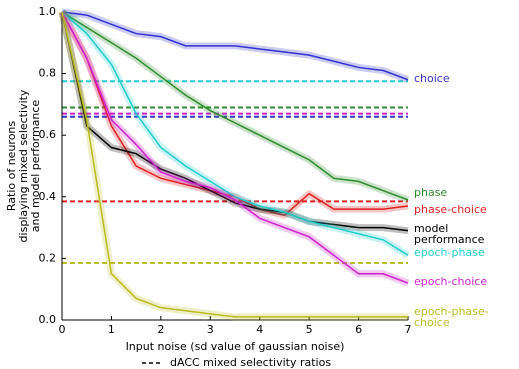 The width and height of the screenshot is (519, 369). Describe the element at coordinates (259, 329) in the screenshot. I see `x-tick-label: 4` at that location.